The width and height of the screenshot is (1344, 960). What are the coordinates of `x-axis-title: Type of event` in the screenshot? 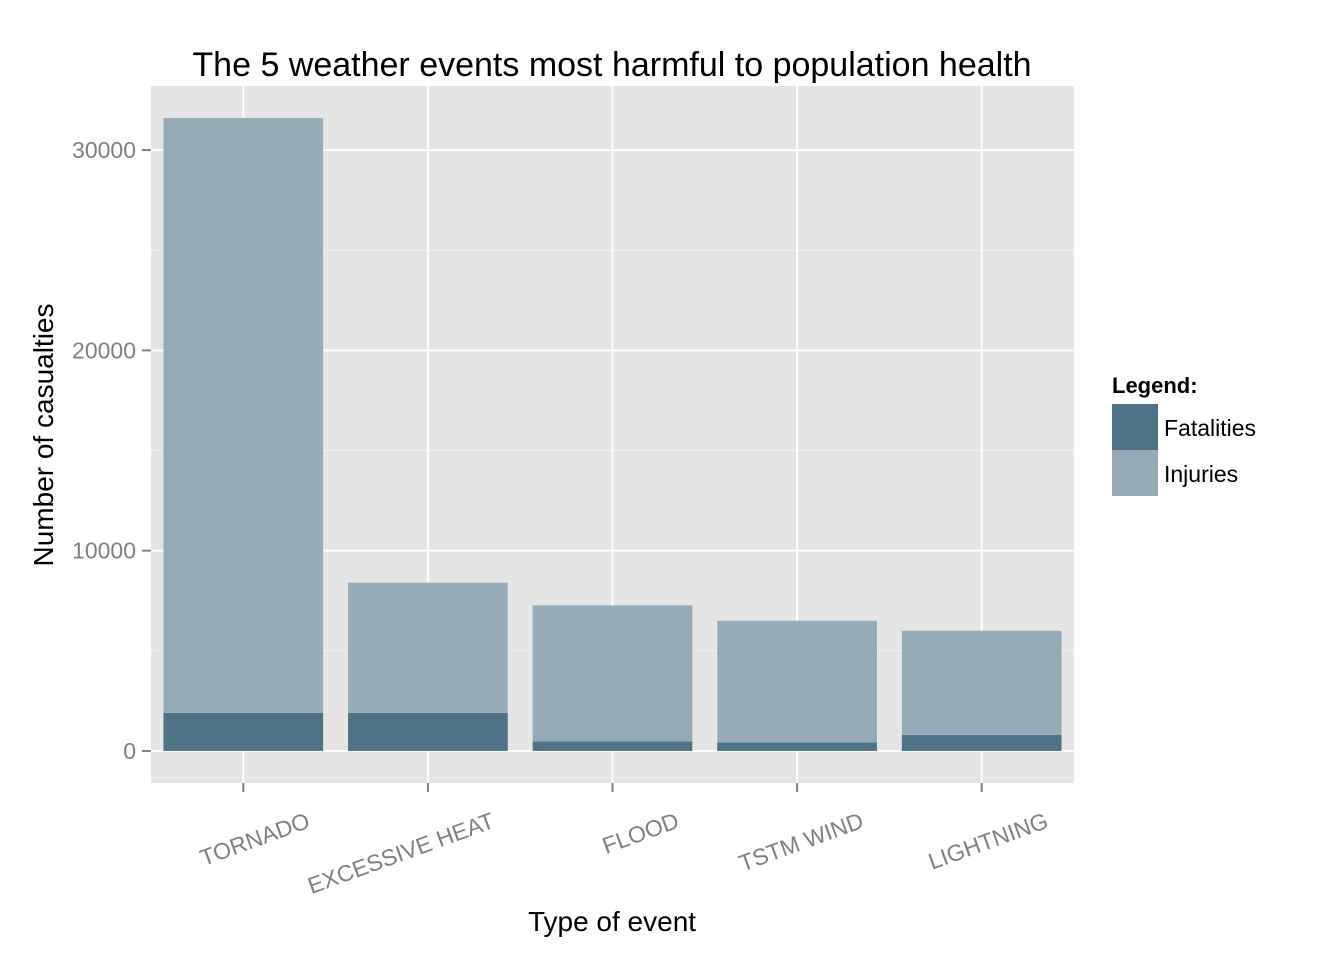 It's located at (612, 921).